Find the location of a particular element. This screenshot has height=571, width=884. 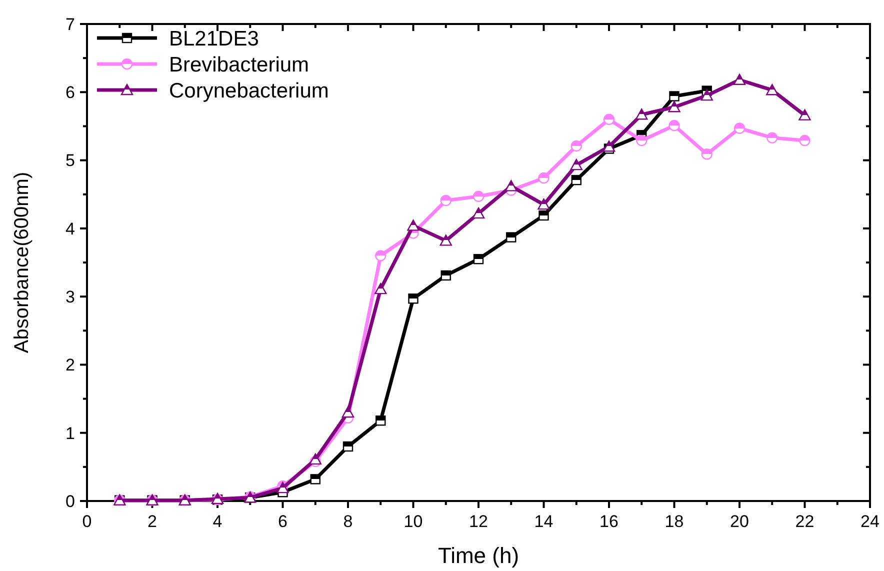

x-tick-label: 0 is located at coordinates (87, 521).